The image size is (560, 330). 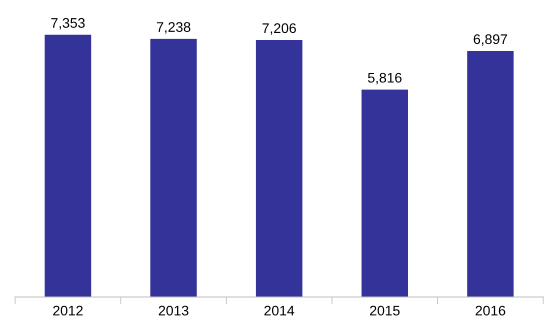 What do you see at coordinates (68, 311) in the screenshot?
I see `x-tick-label: 2012` at bounding box center [68, 311].